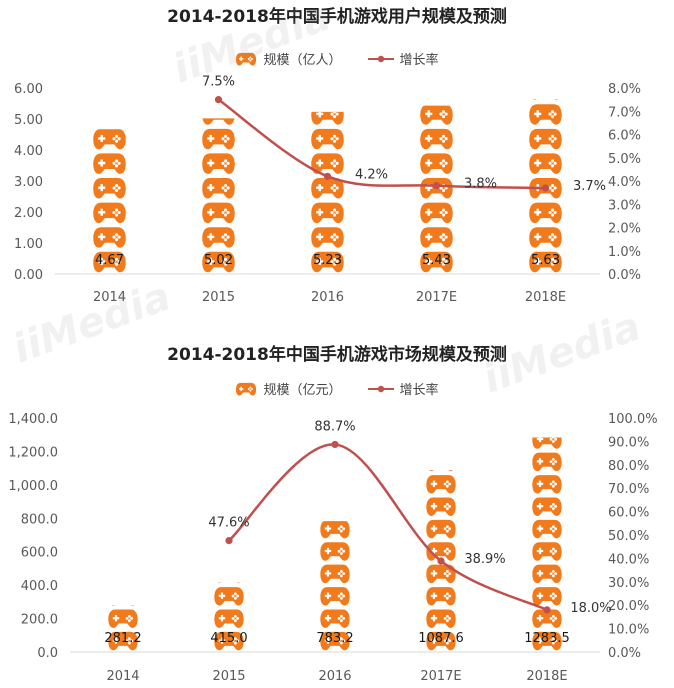 The height and width of the screenshot is (688, 674). Describe the element at coordinates (545, 260) in the screenshot. I see `bar-value-label: 5.63` at that location.